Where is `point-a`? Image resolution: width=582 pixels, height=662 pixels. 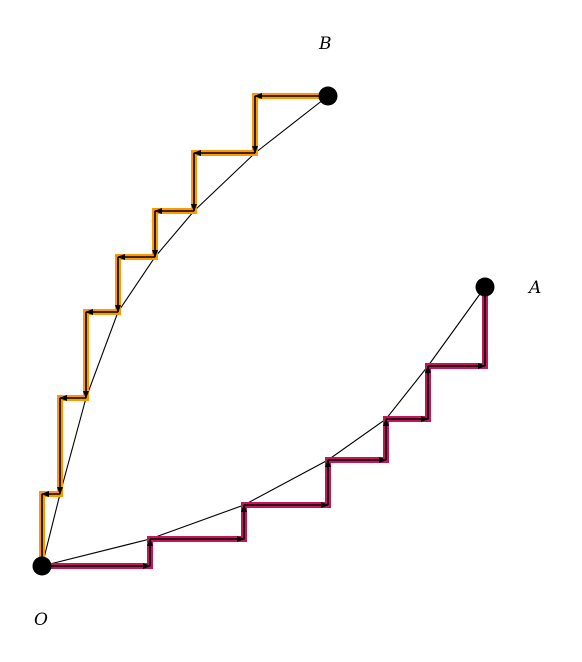 point-a is located at coordinates (485, 287).